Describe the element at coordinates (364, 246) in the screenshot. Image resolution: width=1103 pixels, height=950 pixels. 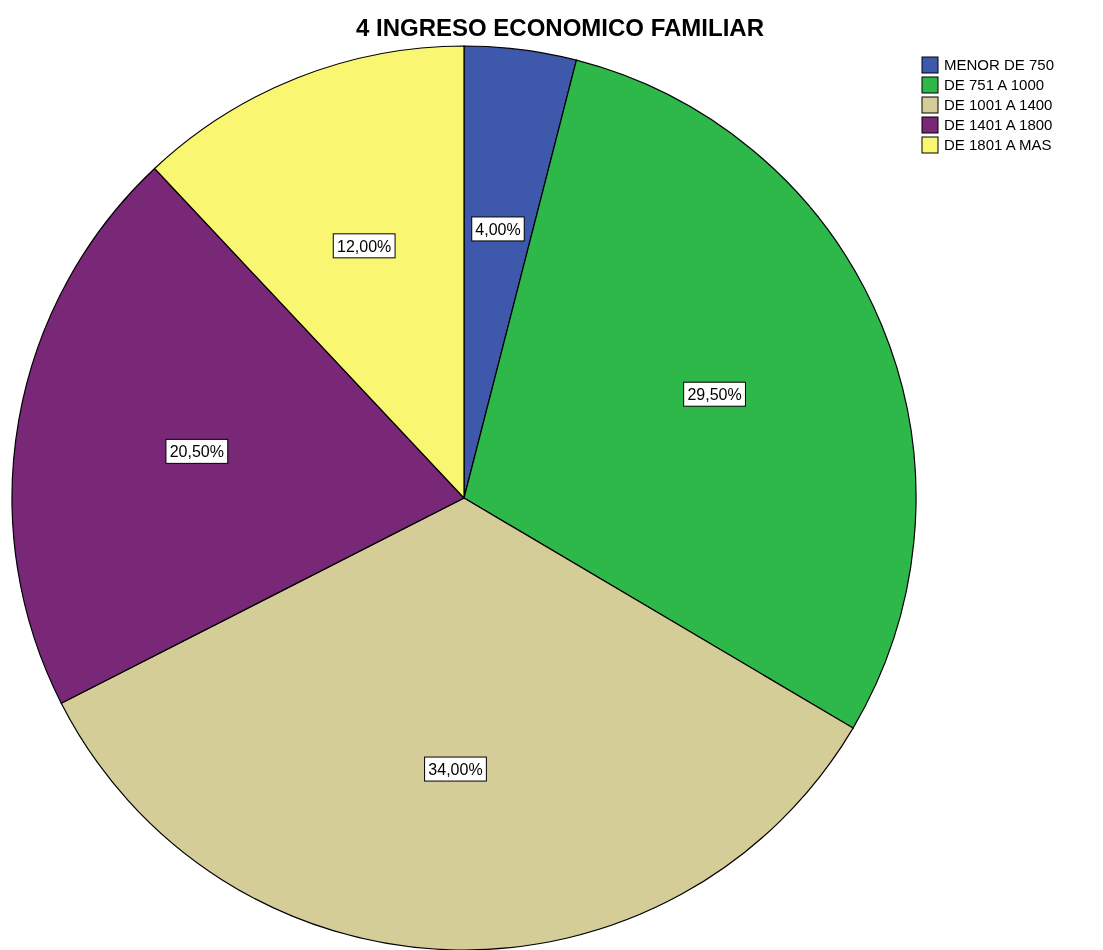
I see `data-label: 12,00%` at that location.